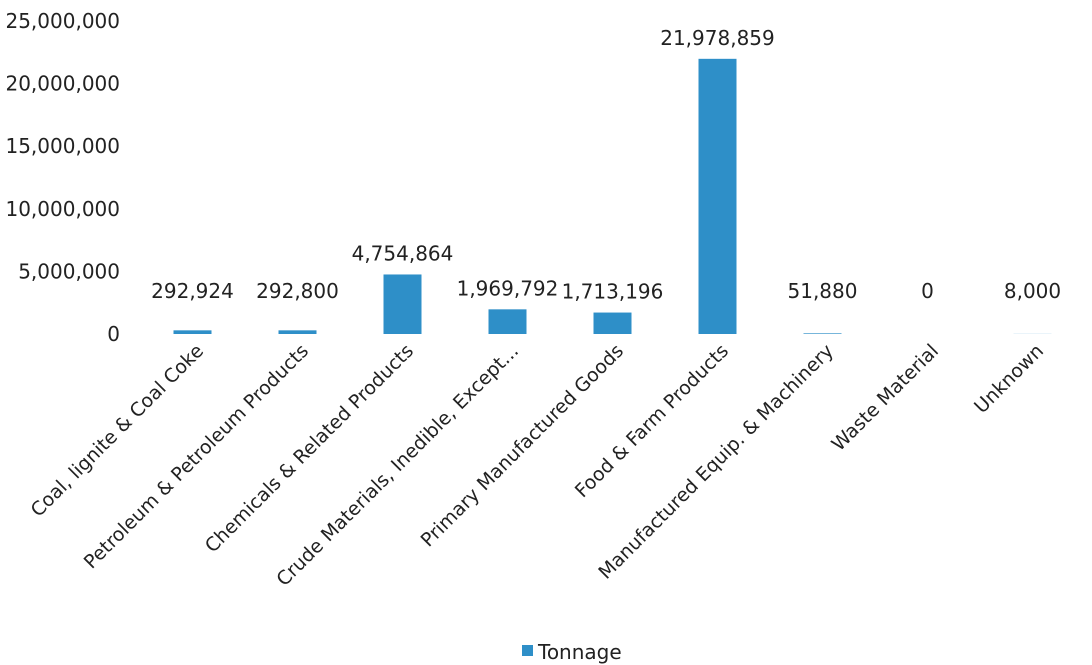 The width and height of the screenshot is (1092, 665). I want to click on x-tick-label: Petroleum & Petroleum Products, so click(196, 456).